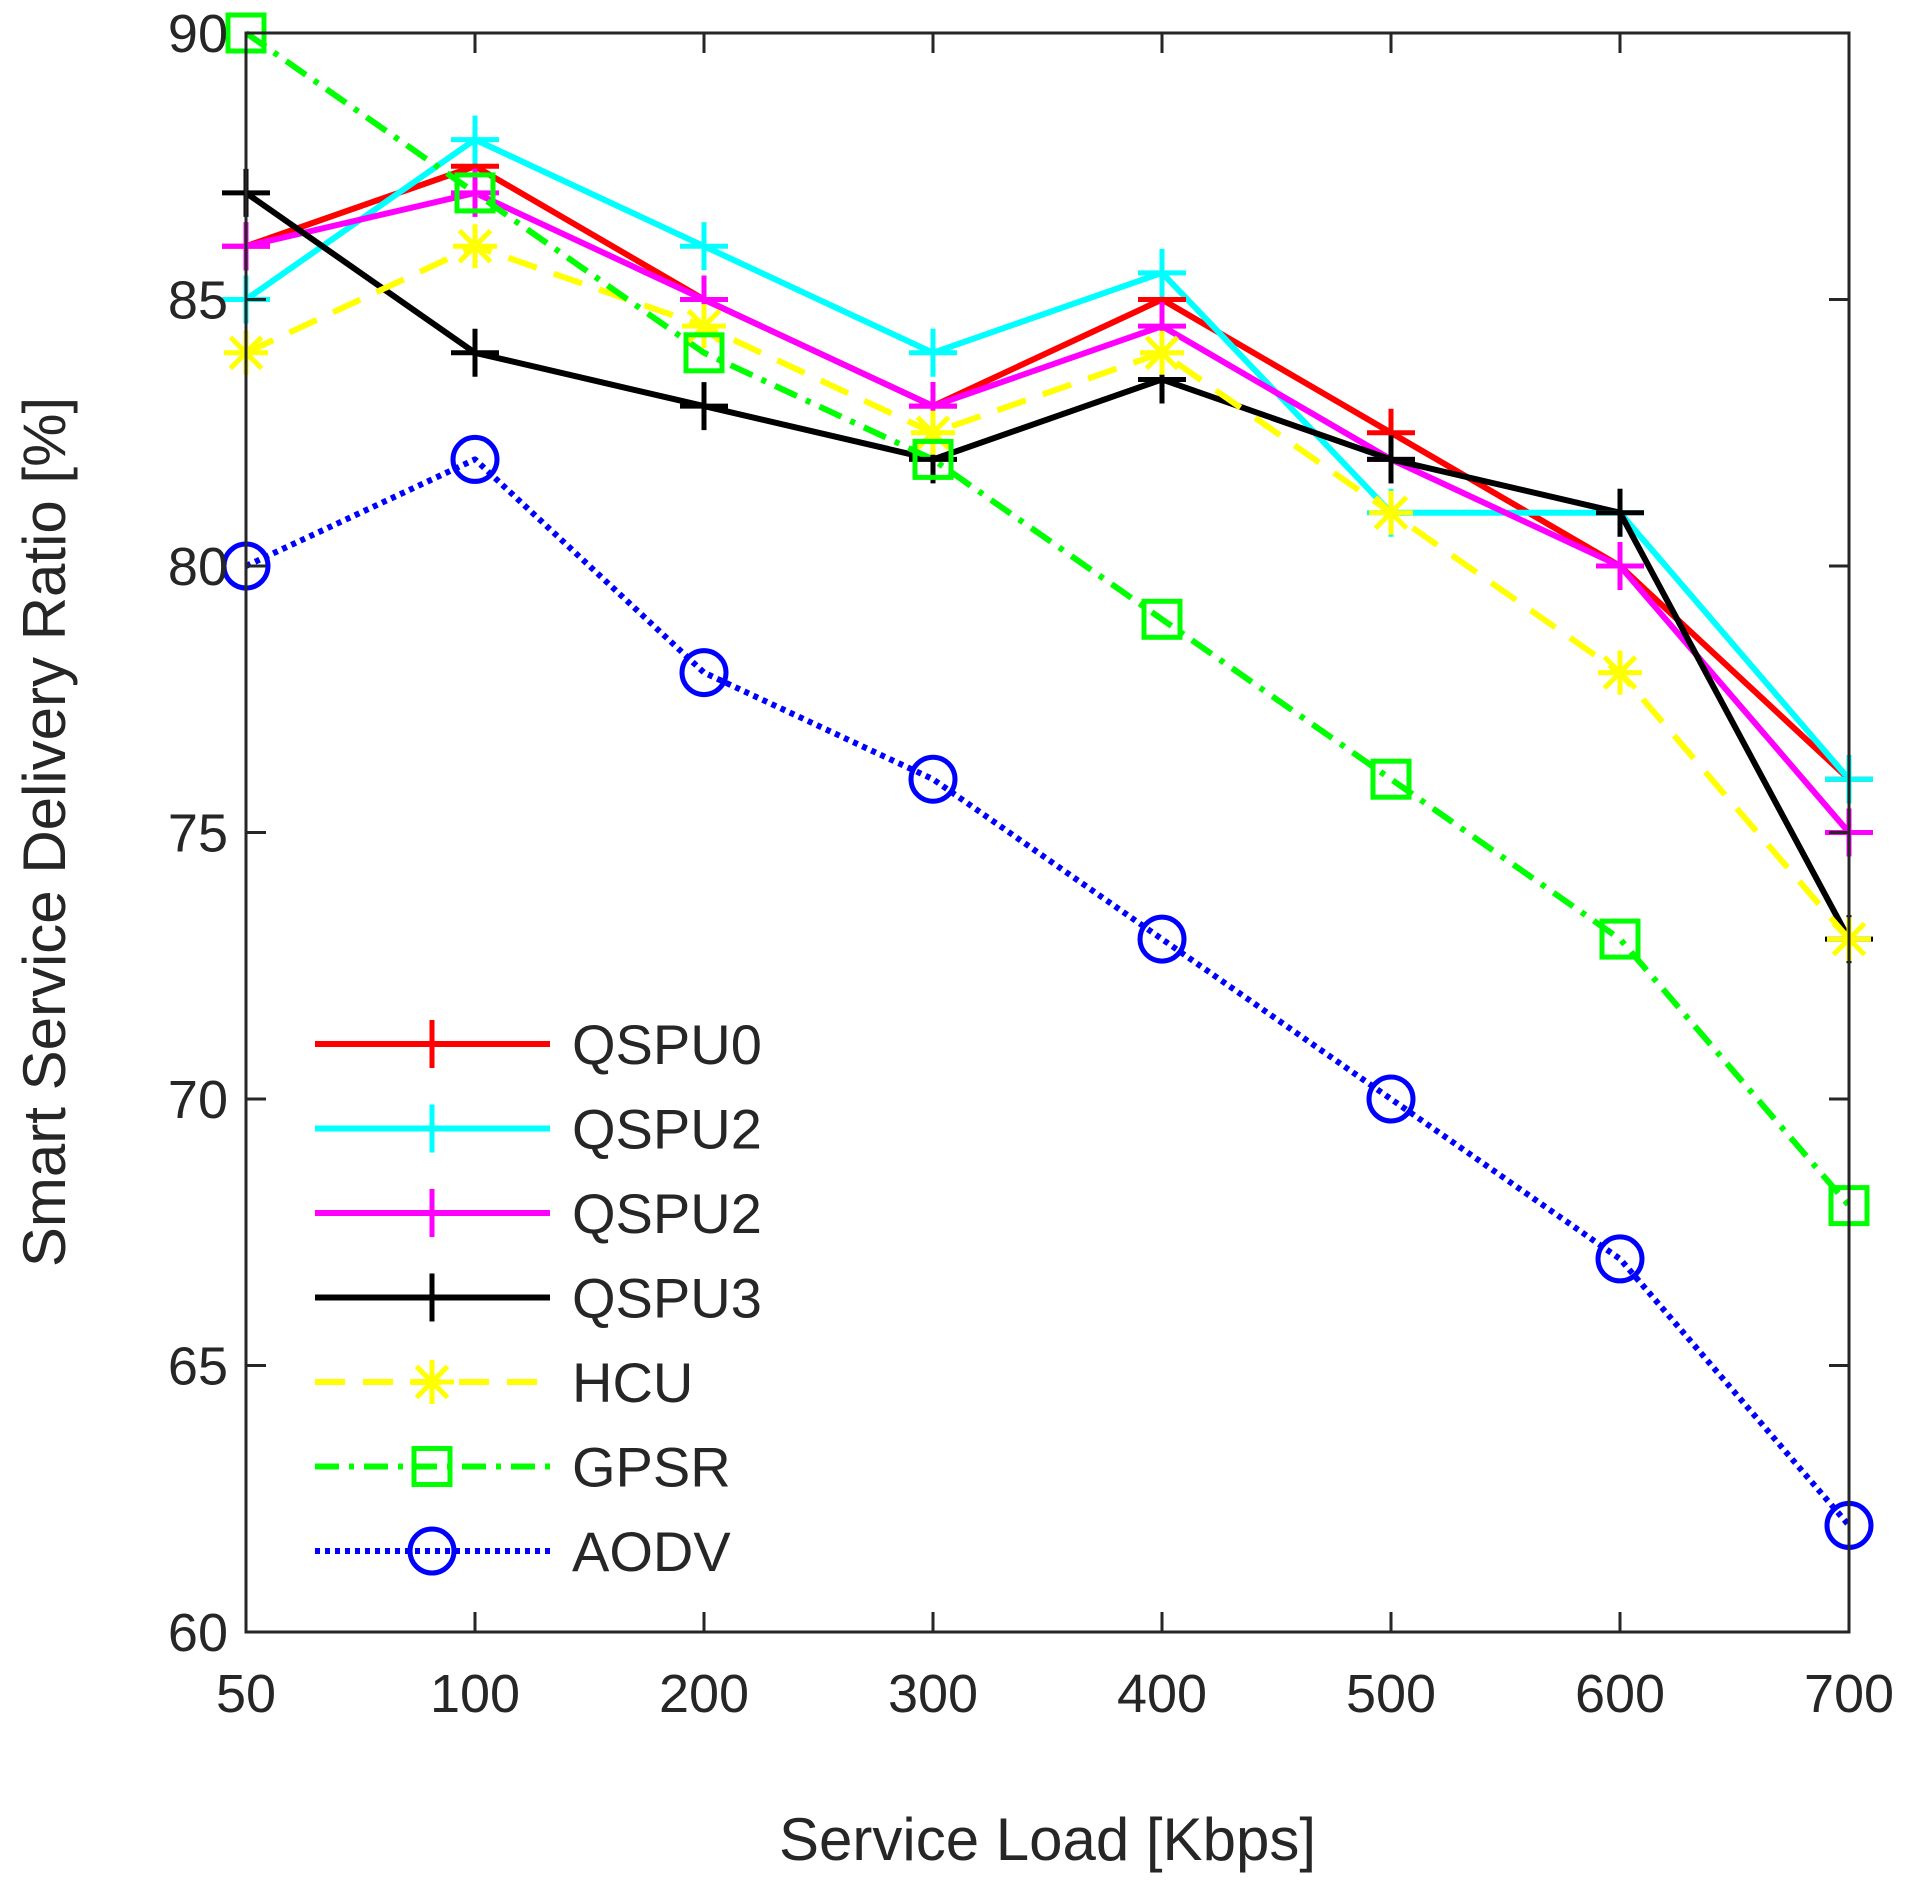 This screenshot has height=1892, width=1912. I want to click on legend-entry-qspu0-0: QSPU0, so click(538, 1044).